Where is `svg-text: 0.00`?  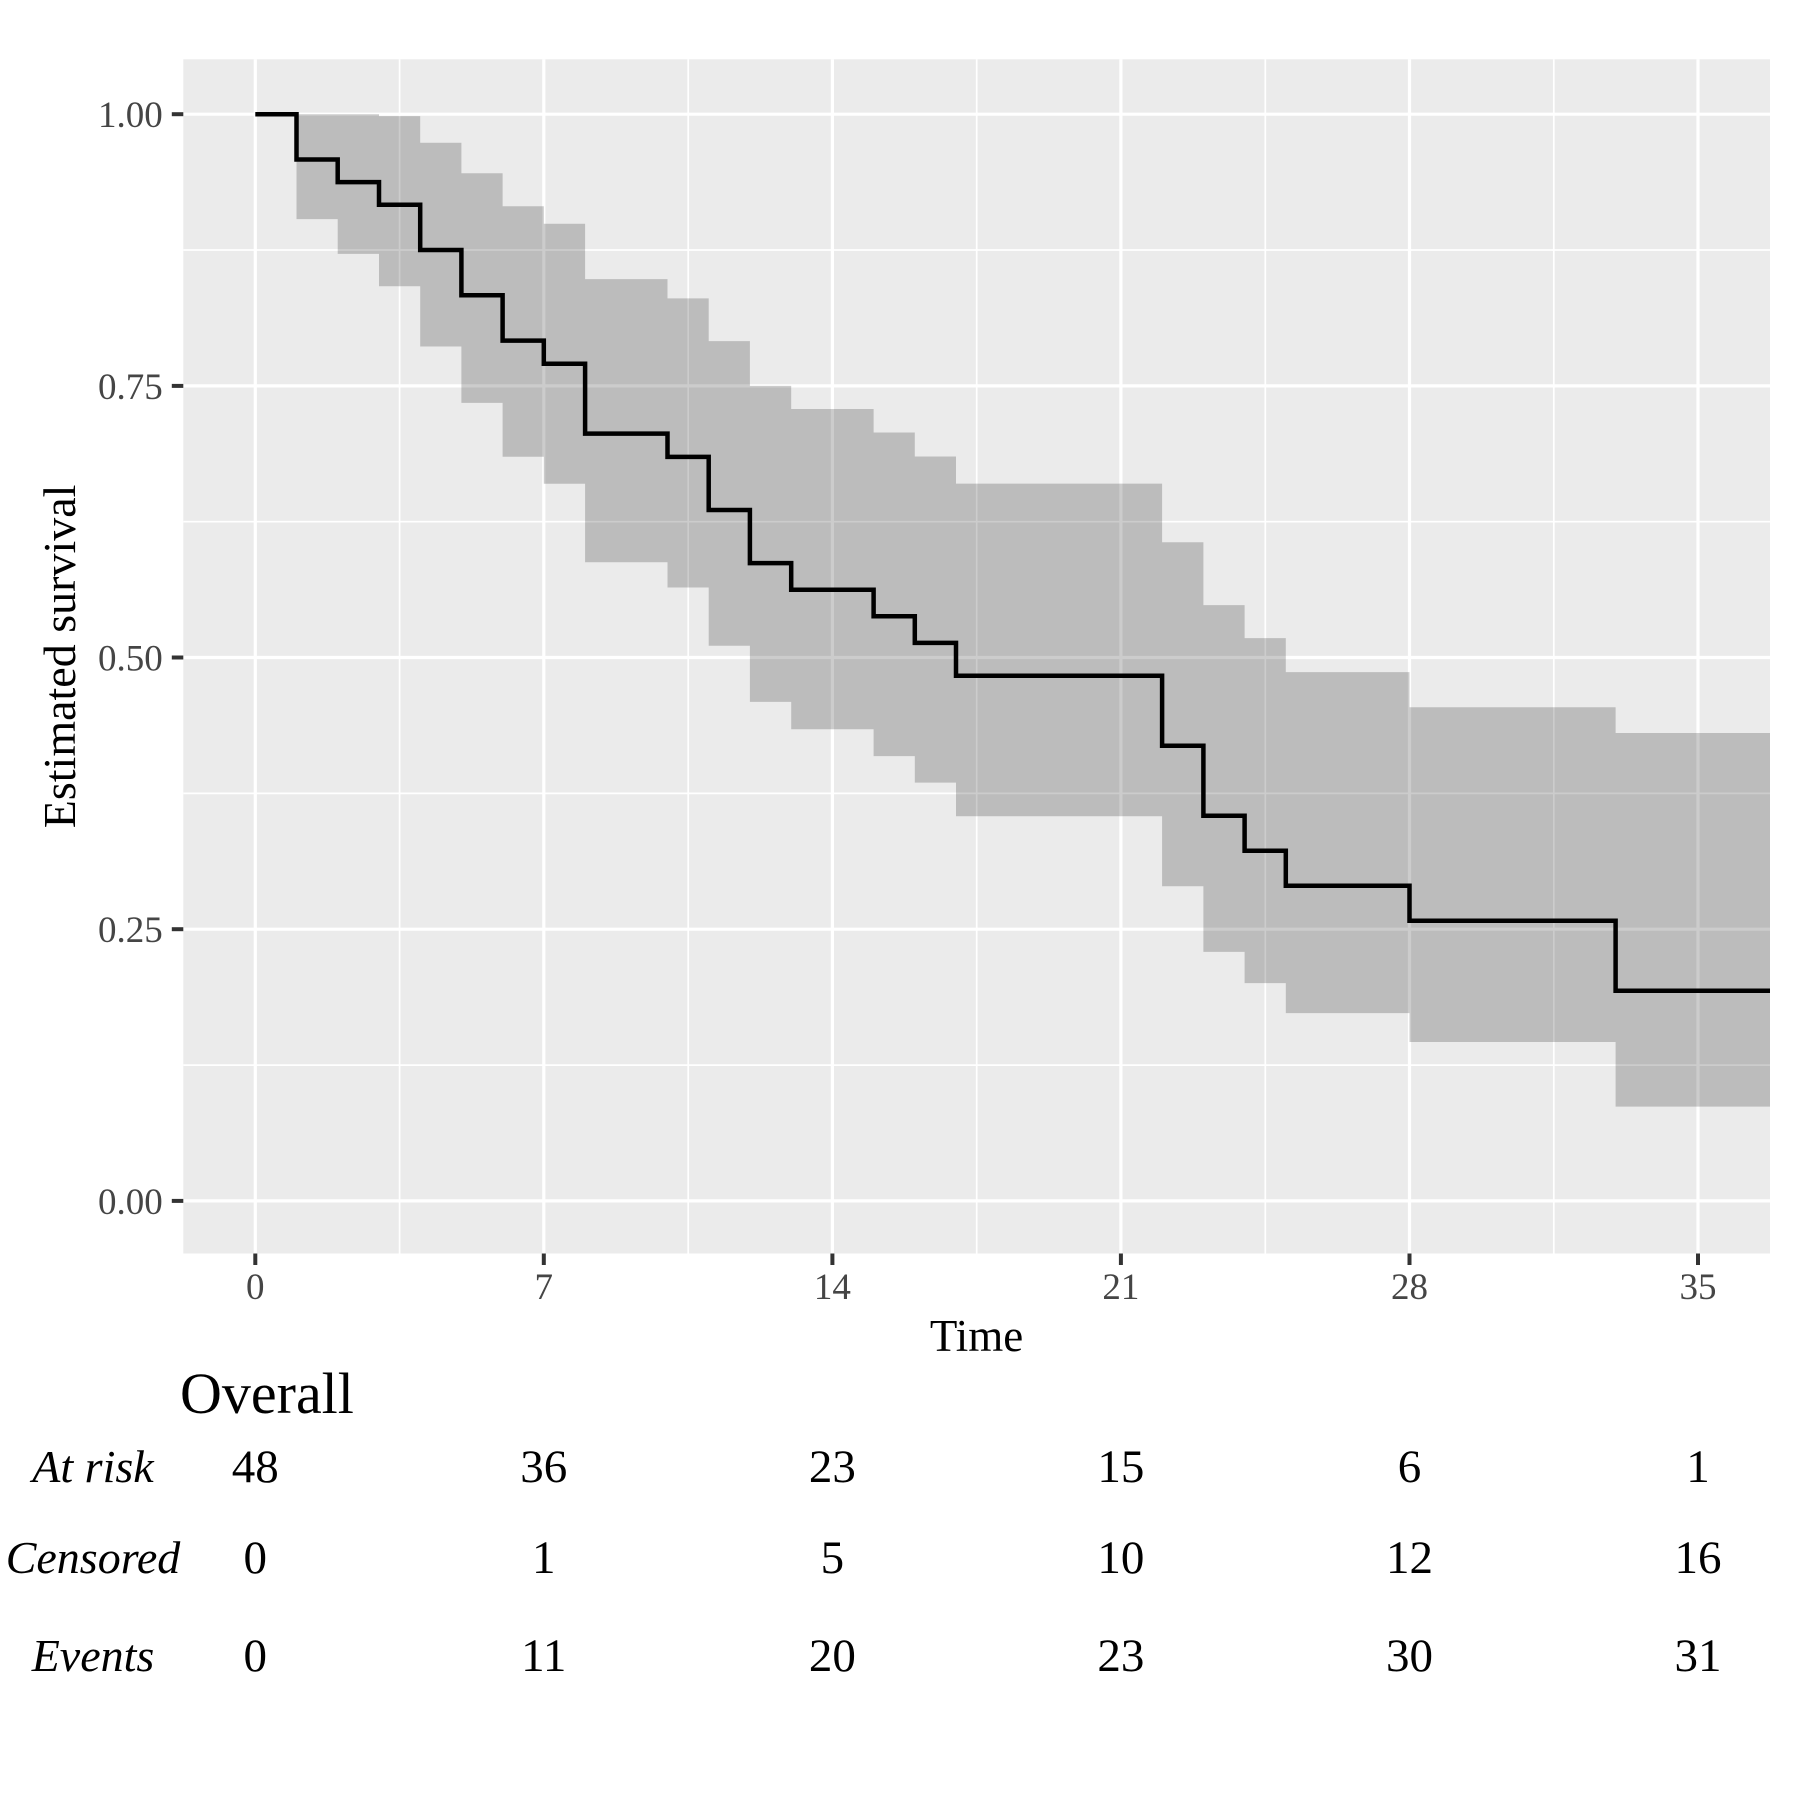 svg-text: 0.00 is located at coordinates (130, 1202).